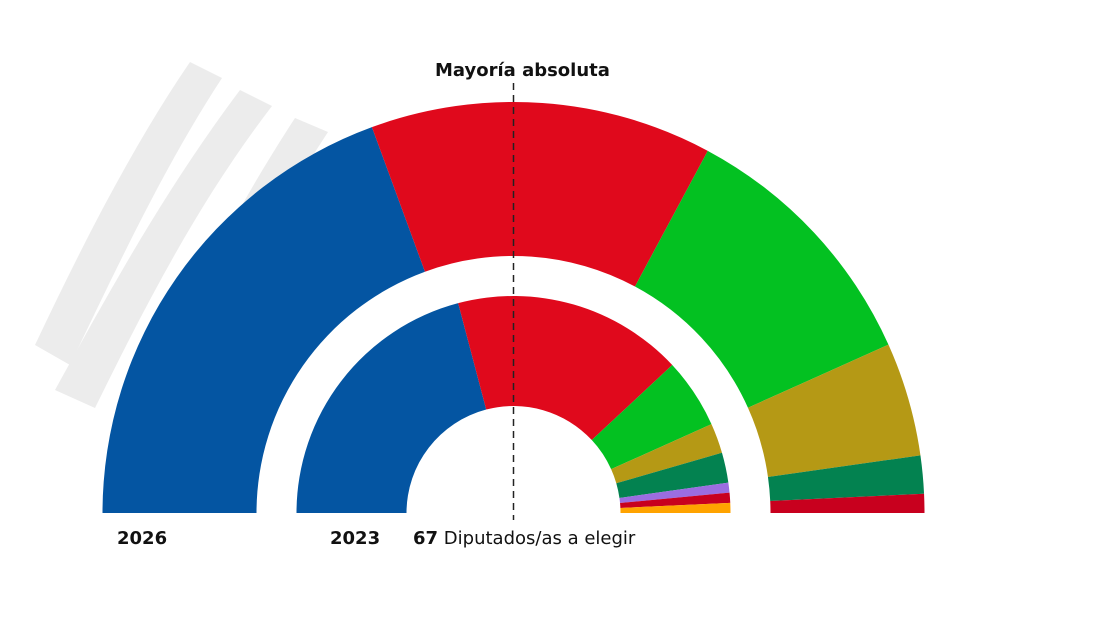 The image size is (1096, 623). I want to click on year-2026-label: 2026, so click(142, 538).